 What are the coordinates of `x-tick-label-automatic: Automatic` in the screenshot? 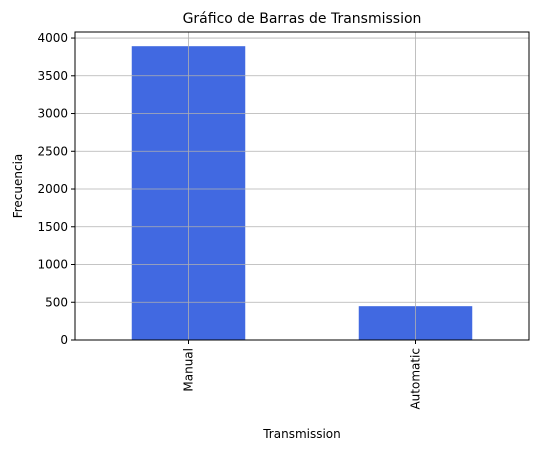 It's located at (416, 379).